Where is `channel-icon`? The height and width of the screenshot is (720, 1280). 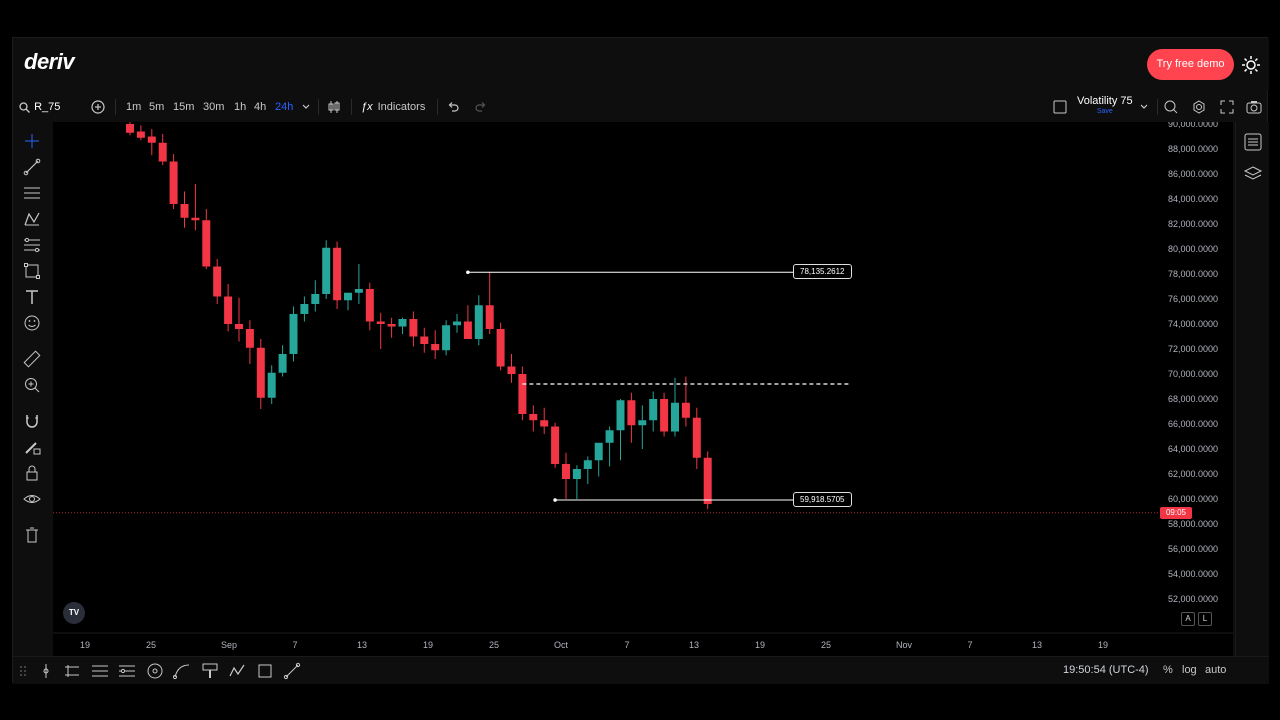 channel-icon is located at coordinates (72, 671).